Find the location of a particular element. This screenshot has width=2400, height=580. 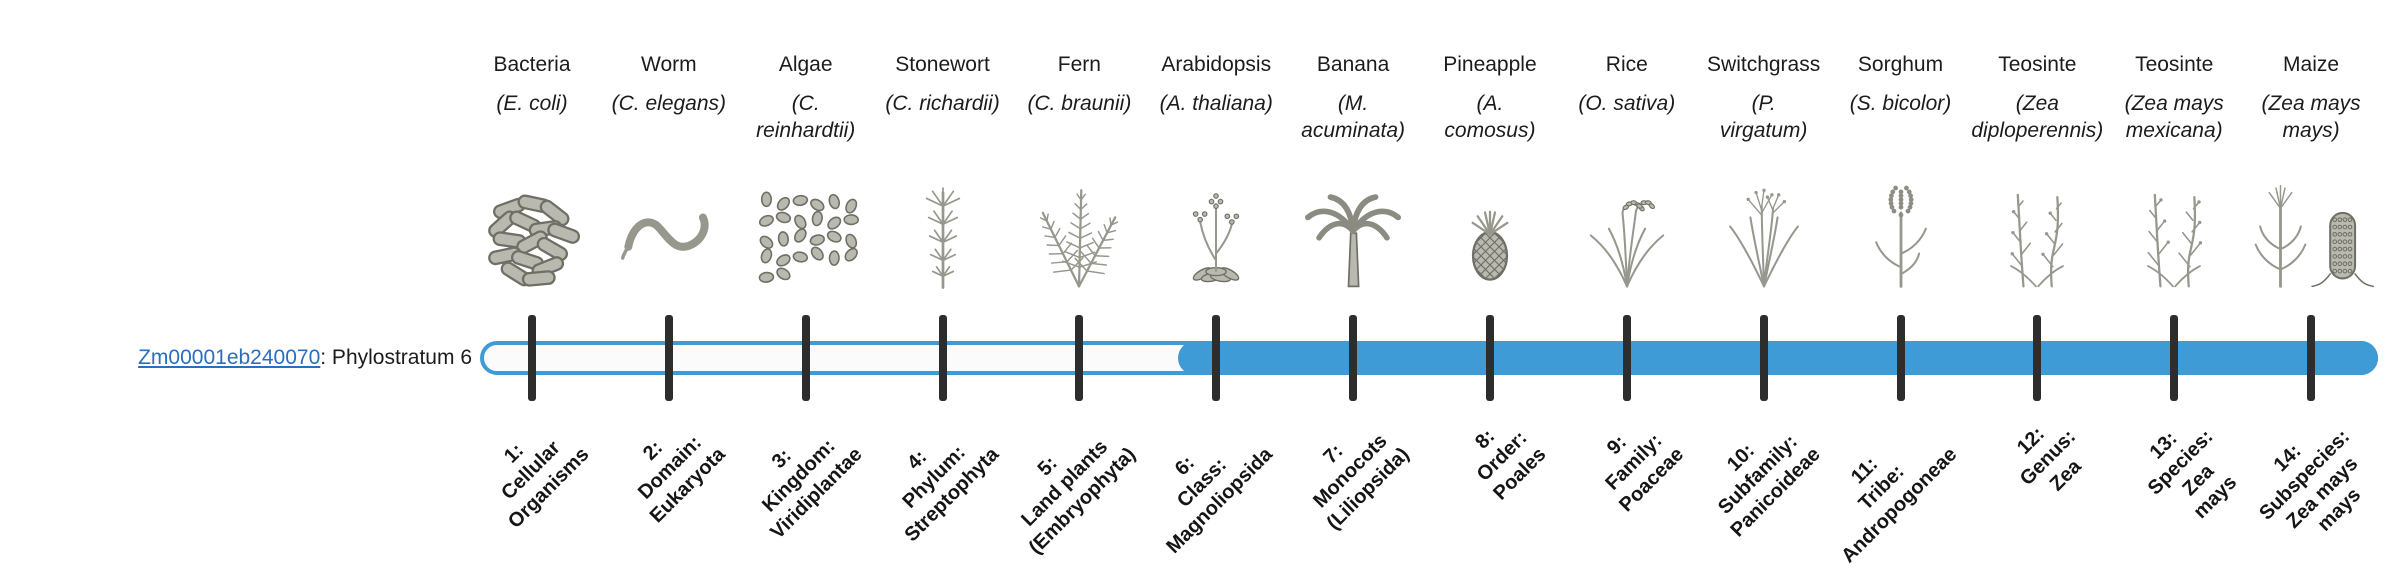

species-scientific-name: (A. thaliana) is located at coordinates (1216, 104).